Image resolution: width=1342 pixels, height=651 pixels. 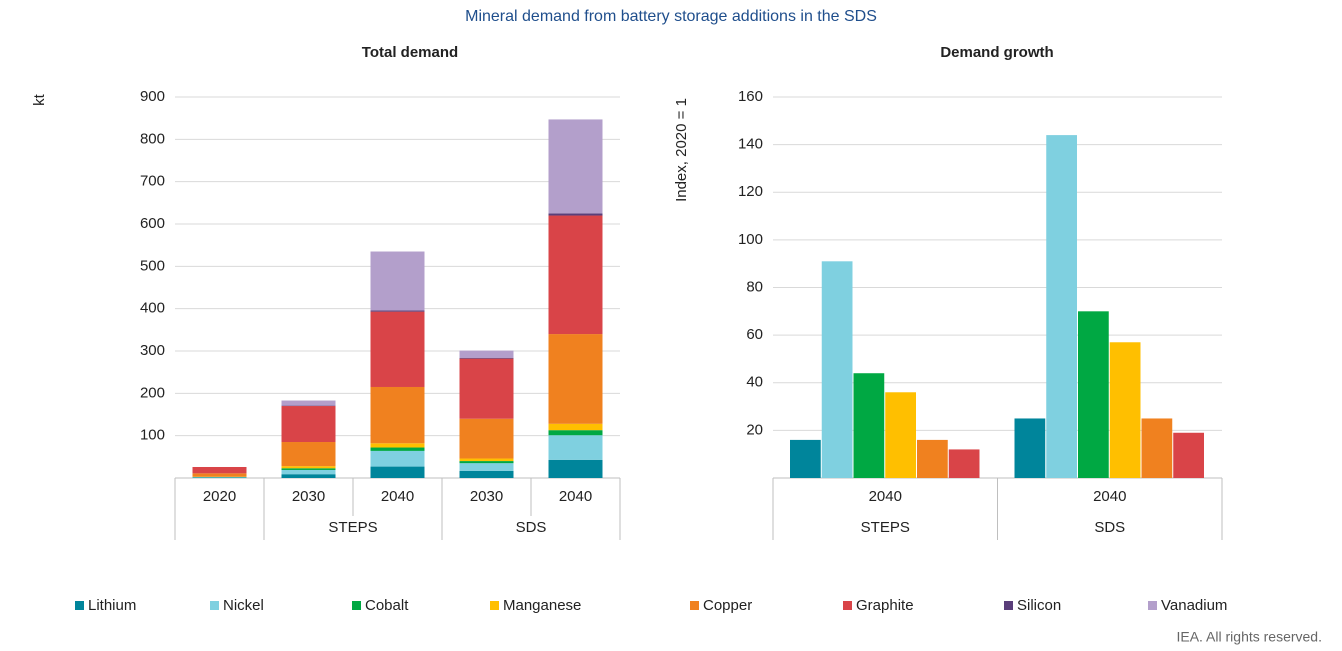 What do you see at coordinates (681, 150) in the screenshot?
I see `y-axis-label: Index, 2020 = 1` at bounding box center [681, 150].